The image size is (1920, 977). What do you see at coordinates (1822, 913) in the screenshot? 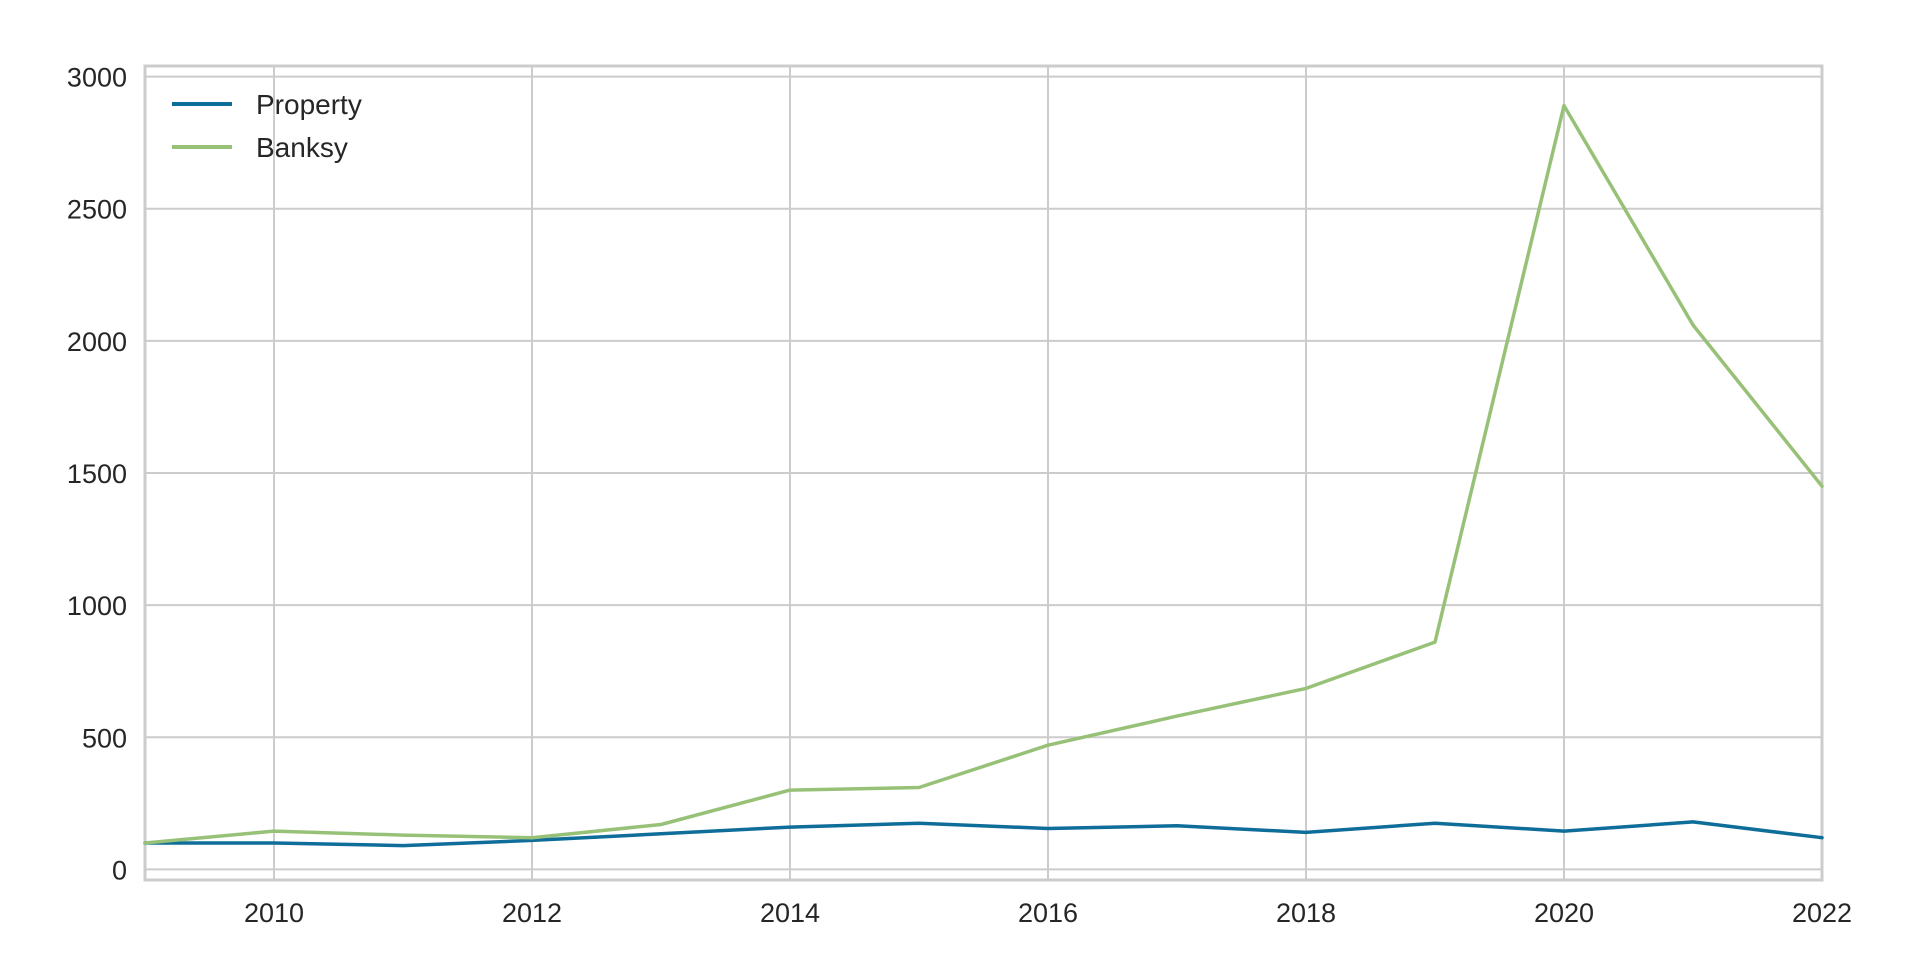
I see `x-tick-label: 2022` at bounding box center [1822, 913].